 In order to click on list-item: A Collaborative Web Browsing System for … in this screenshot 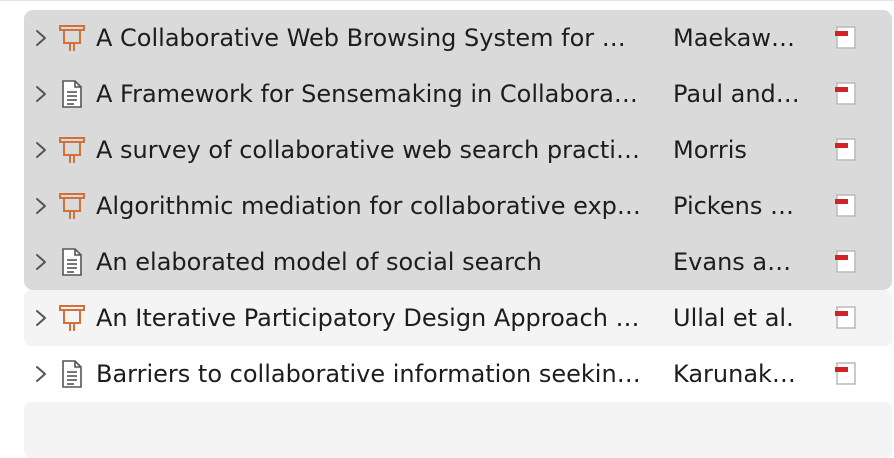, I will do `click(458, 38)`.